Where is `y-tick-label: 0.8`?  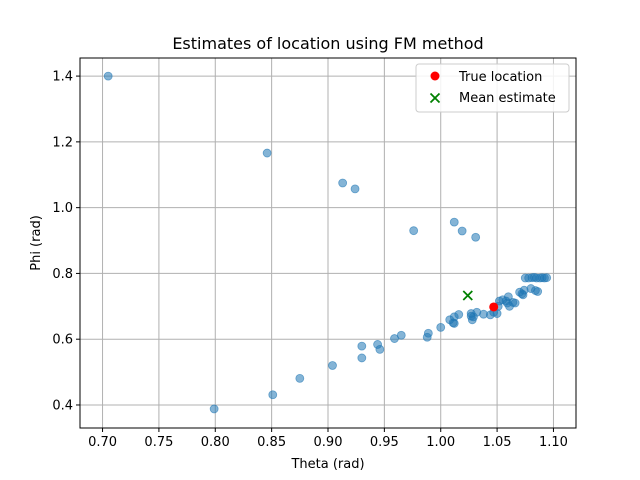 y-tick-label: 0.8 is located at coordinates (62, 274).